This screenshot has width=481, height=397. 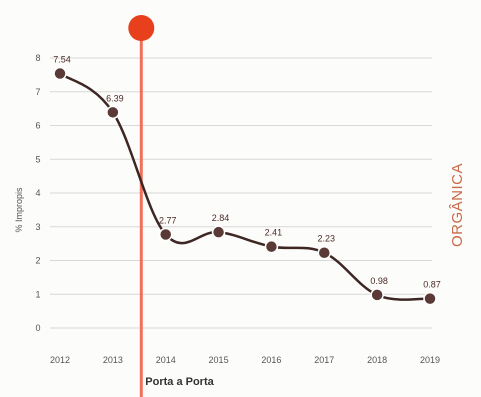 What do you see at coordinates (115, 98) in the screenshot?
I see `data-label: 6.39` at bounding box center [115, 98].